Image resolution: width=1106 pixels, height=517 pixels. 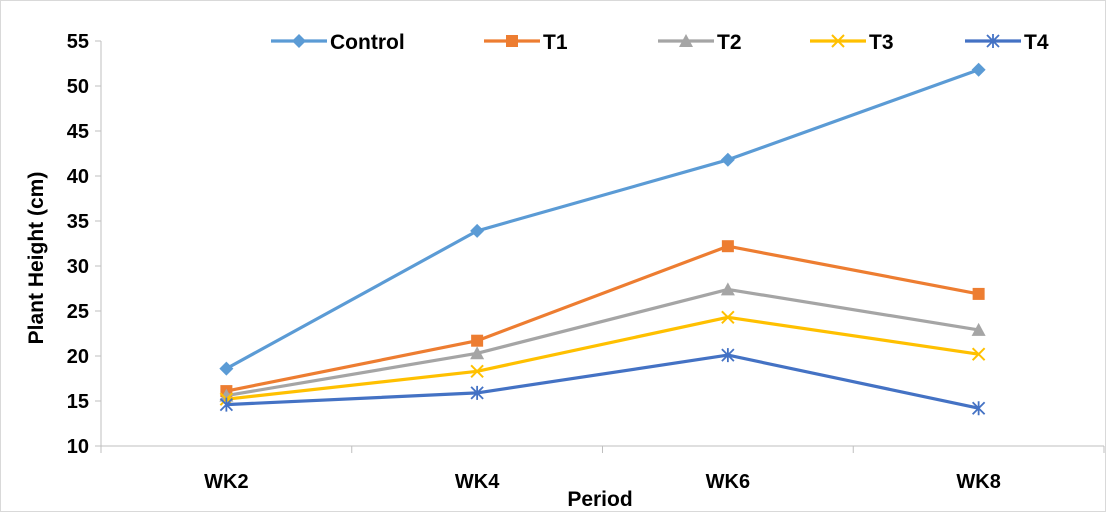 I want to click on y-tick-label: 45, so click(x=78, y=132).